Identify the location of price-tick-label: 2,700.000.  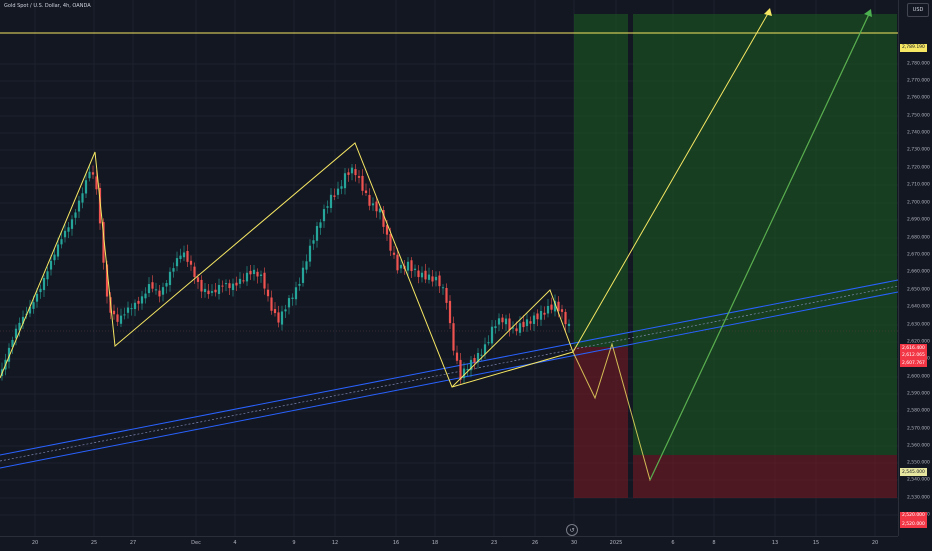
(918, 203).